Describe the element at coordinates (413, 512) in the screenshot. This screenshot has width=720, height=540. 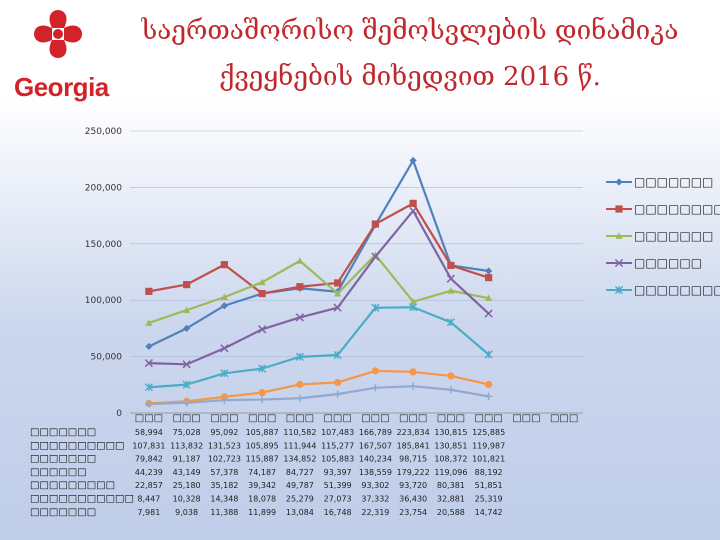
I see `table-cell: 23,754` at that location.